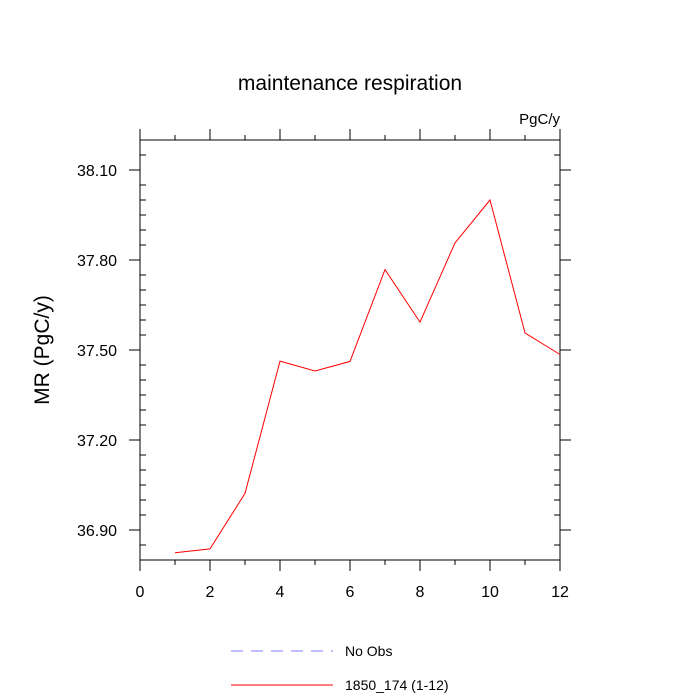  Describe the element at coordinates (539, 119) in the screenshot. I see `units-label: PgC/y` at that location.